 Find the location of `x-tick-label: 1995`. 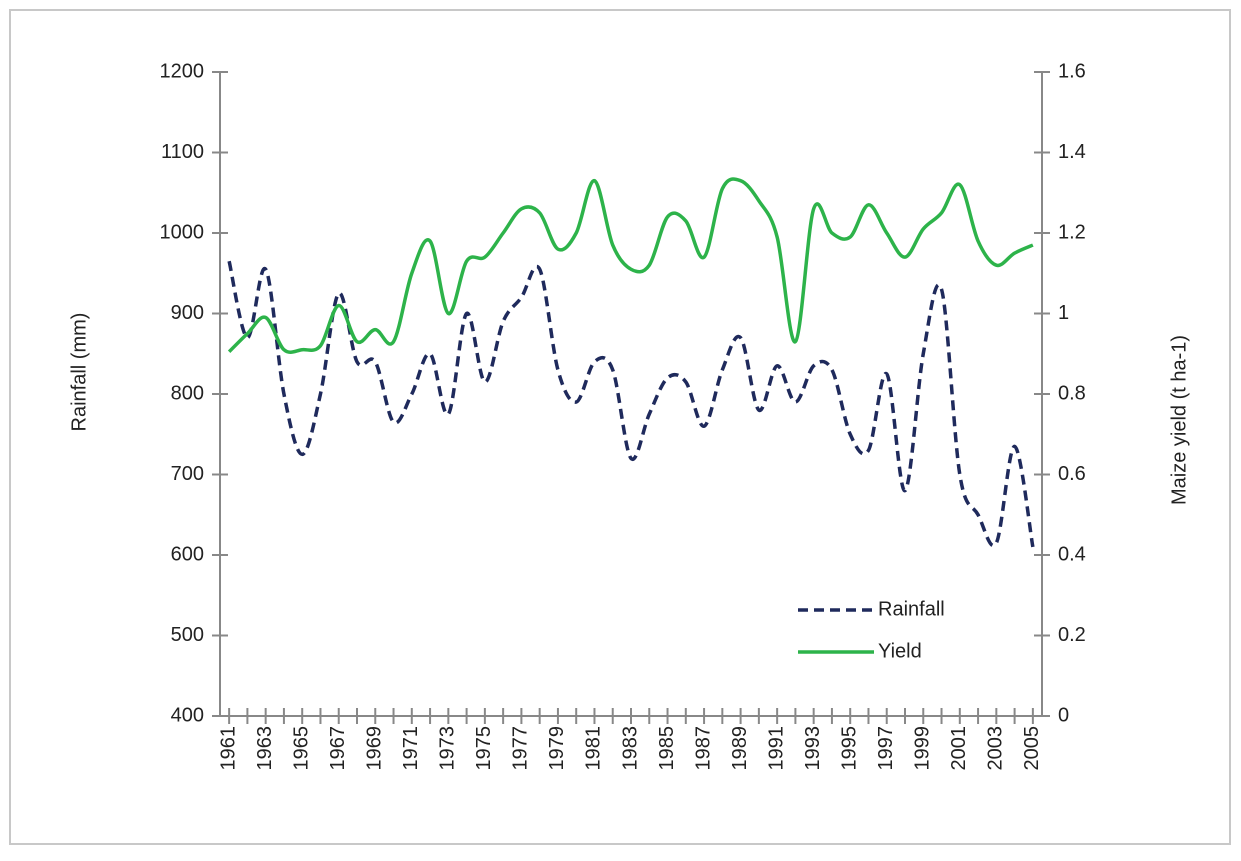

x-tick-label: 1995 is located at coordinates (849, 748).